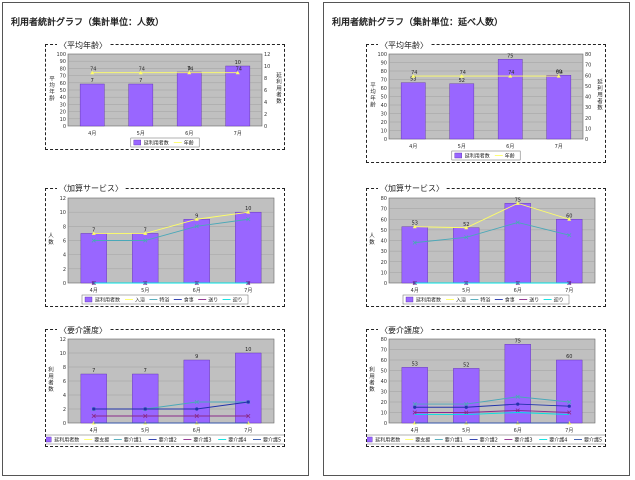  Describe the element at coordinates (384, 252) in the screenshot. I see `y-tick-label: 30` at that location.